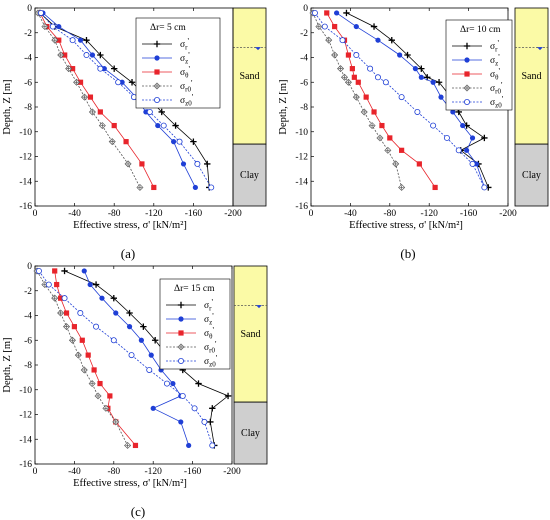 Image resolution: width=550 pixels, height=520 pixels. What do you see at coordinates (25, 391) in the screenshot?
I see `y-tick-label: -10` at bounding box center [25, 391].